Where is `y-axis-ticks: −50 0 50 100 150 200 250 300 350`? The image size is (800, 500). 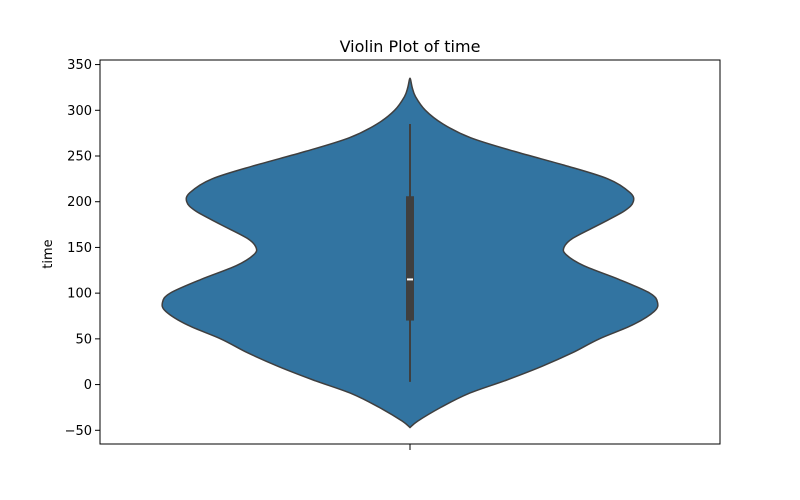
y-axis-ticks: −50 0 50 100 150 200 250 300 350 is located at coordinates (82, 248).